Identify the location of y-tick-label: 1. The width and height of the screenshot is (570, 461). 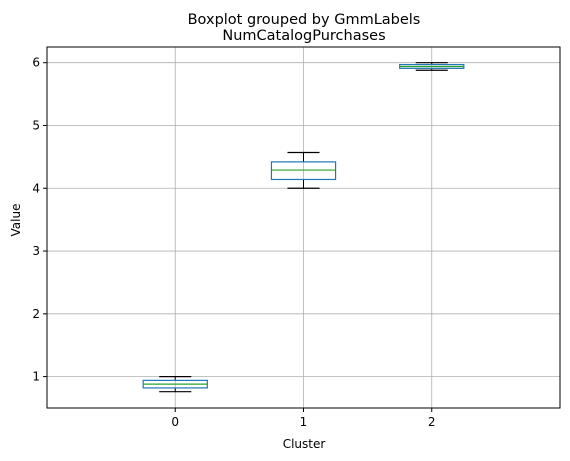
(36, 377).